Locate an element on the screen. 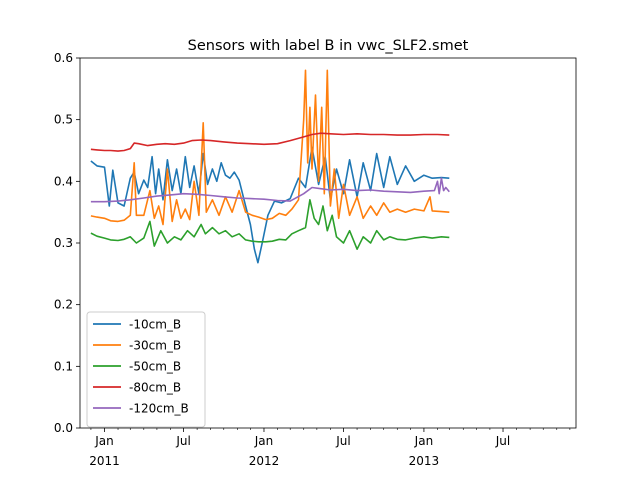 The width and height of the screenshot is (640, 480). x-tick-year-label: 2011 is located at coordinates (104, 461).